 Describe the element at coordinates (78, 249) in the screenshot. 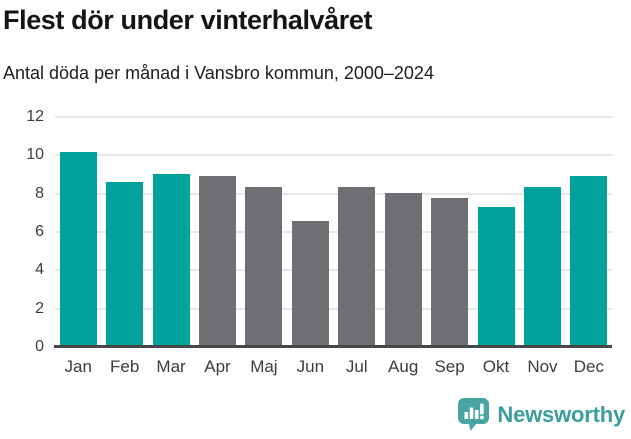

I see `bar-jan` at that location.